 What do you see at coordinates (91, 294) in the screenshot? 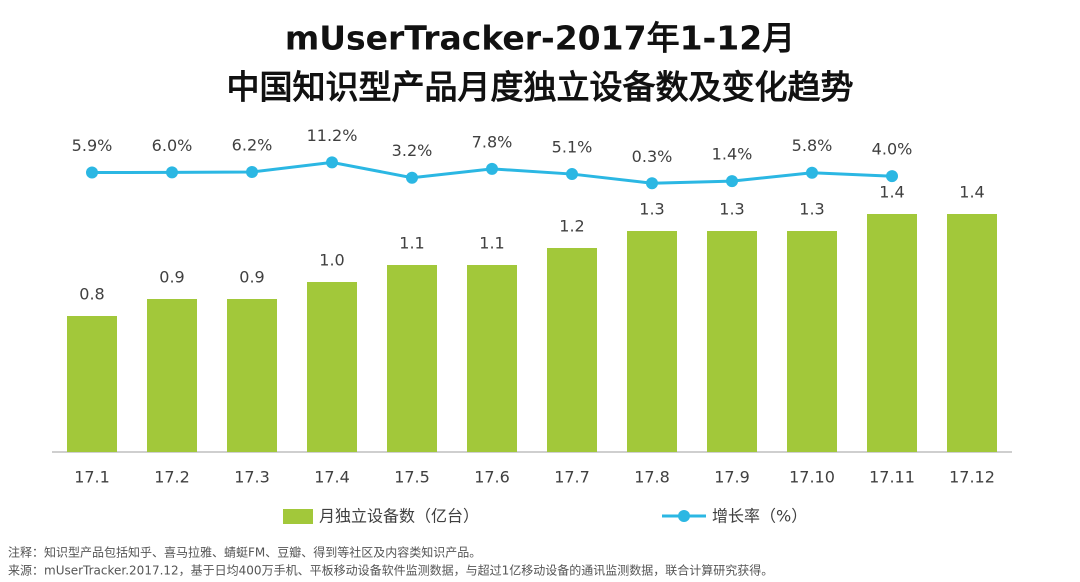
I see `data-label: 0.8` at bounding box center [91, 294].